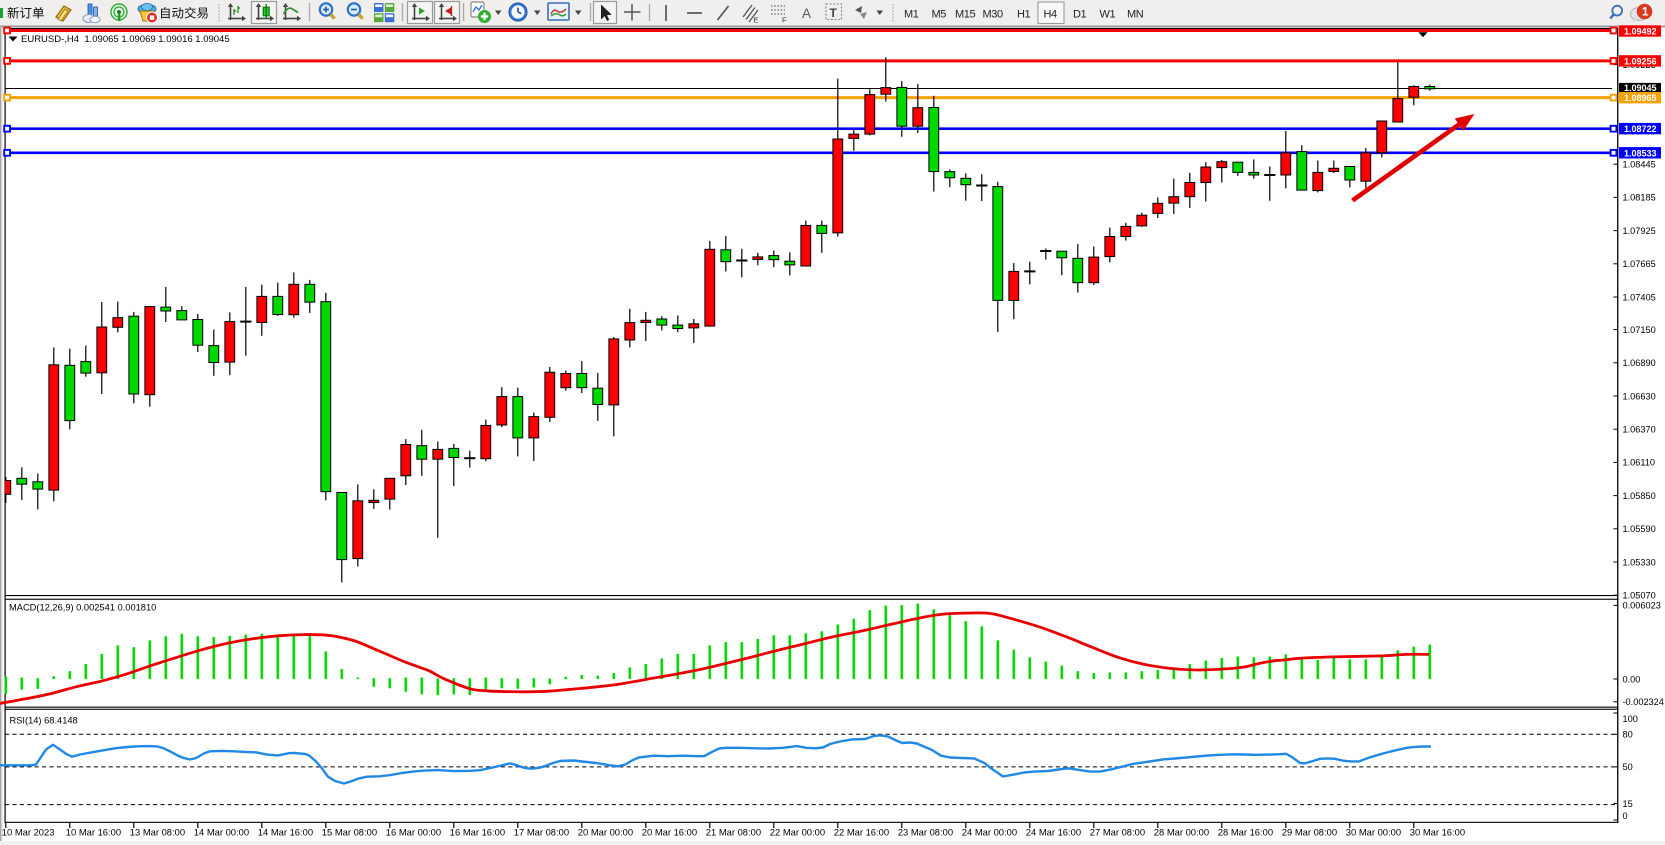 The width and height of the screenshot is (1665, 845). Describe the element at coordinates (1640, 129) in the screenshot. I see `svg-text: 1.08722` at that location.